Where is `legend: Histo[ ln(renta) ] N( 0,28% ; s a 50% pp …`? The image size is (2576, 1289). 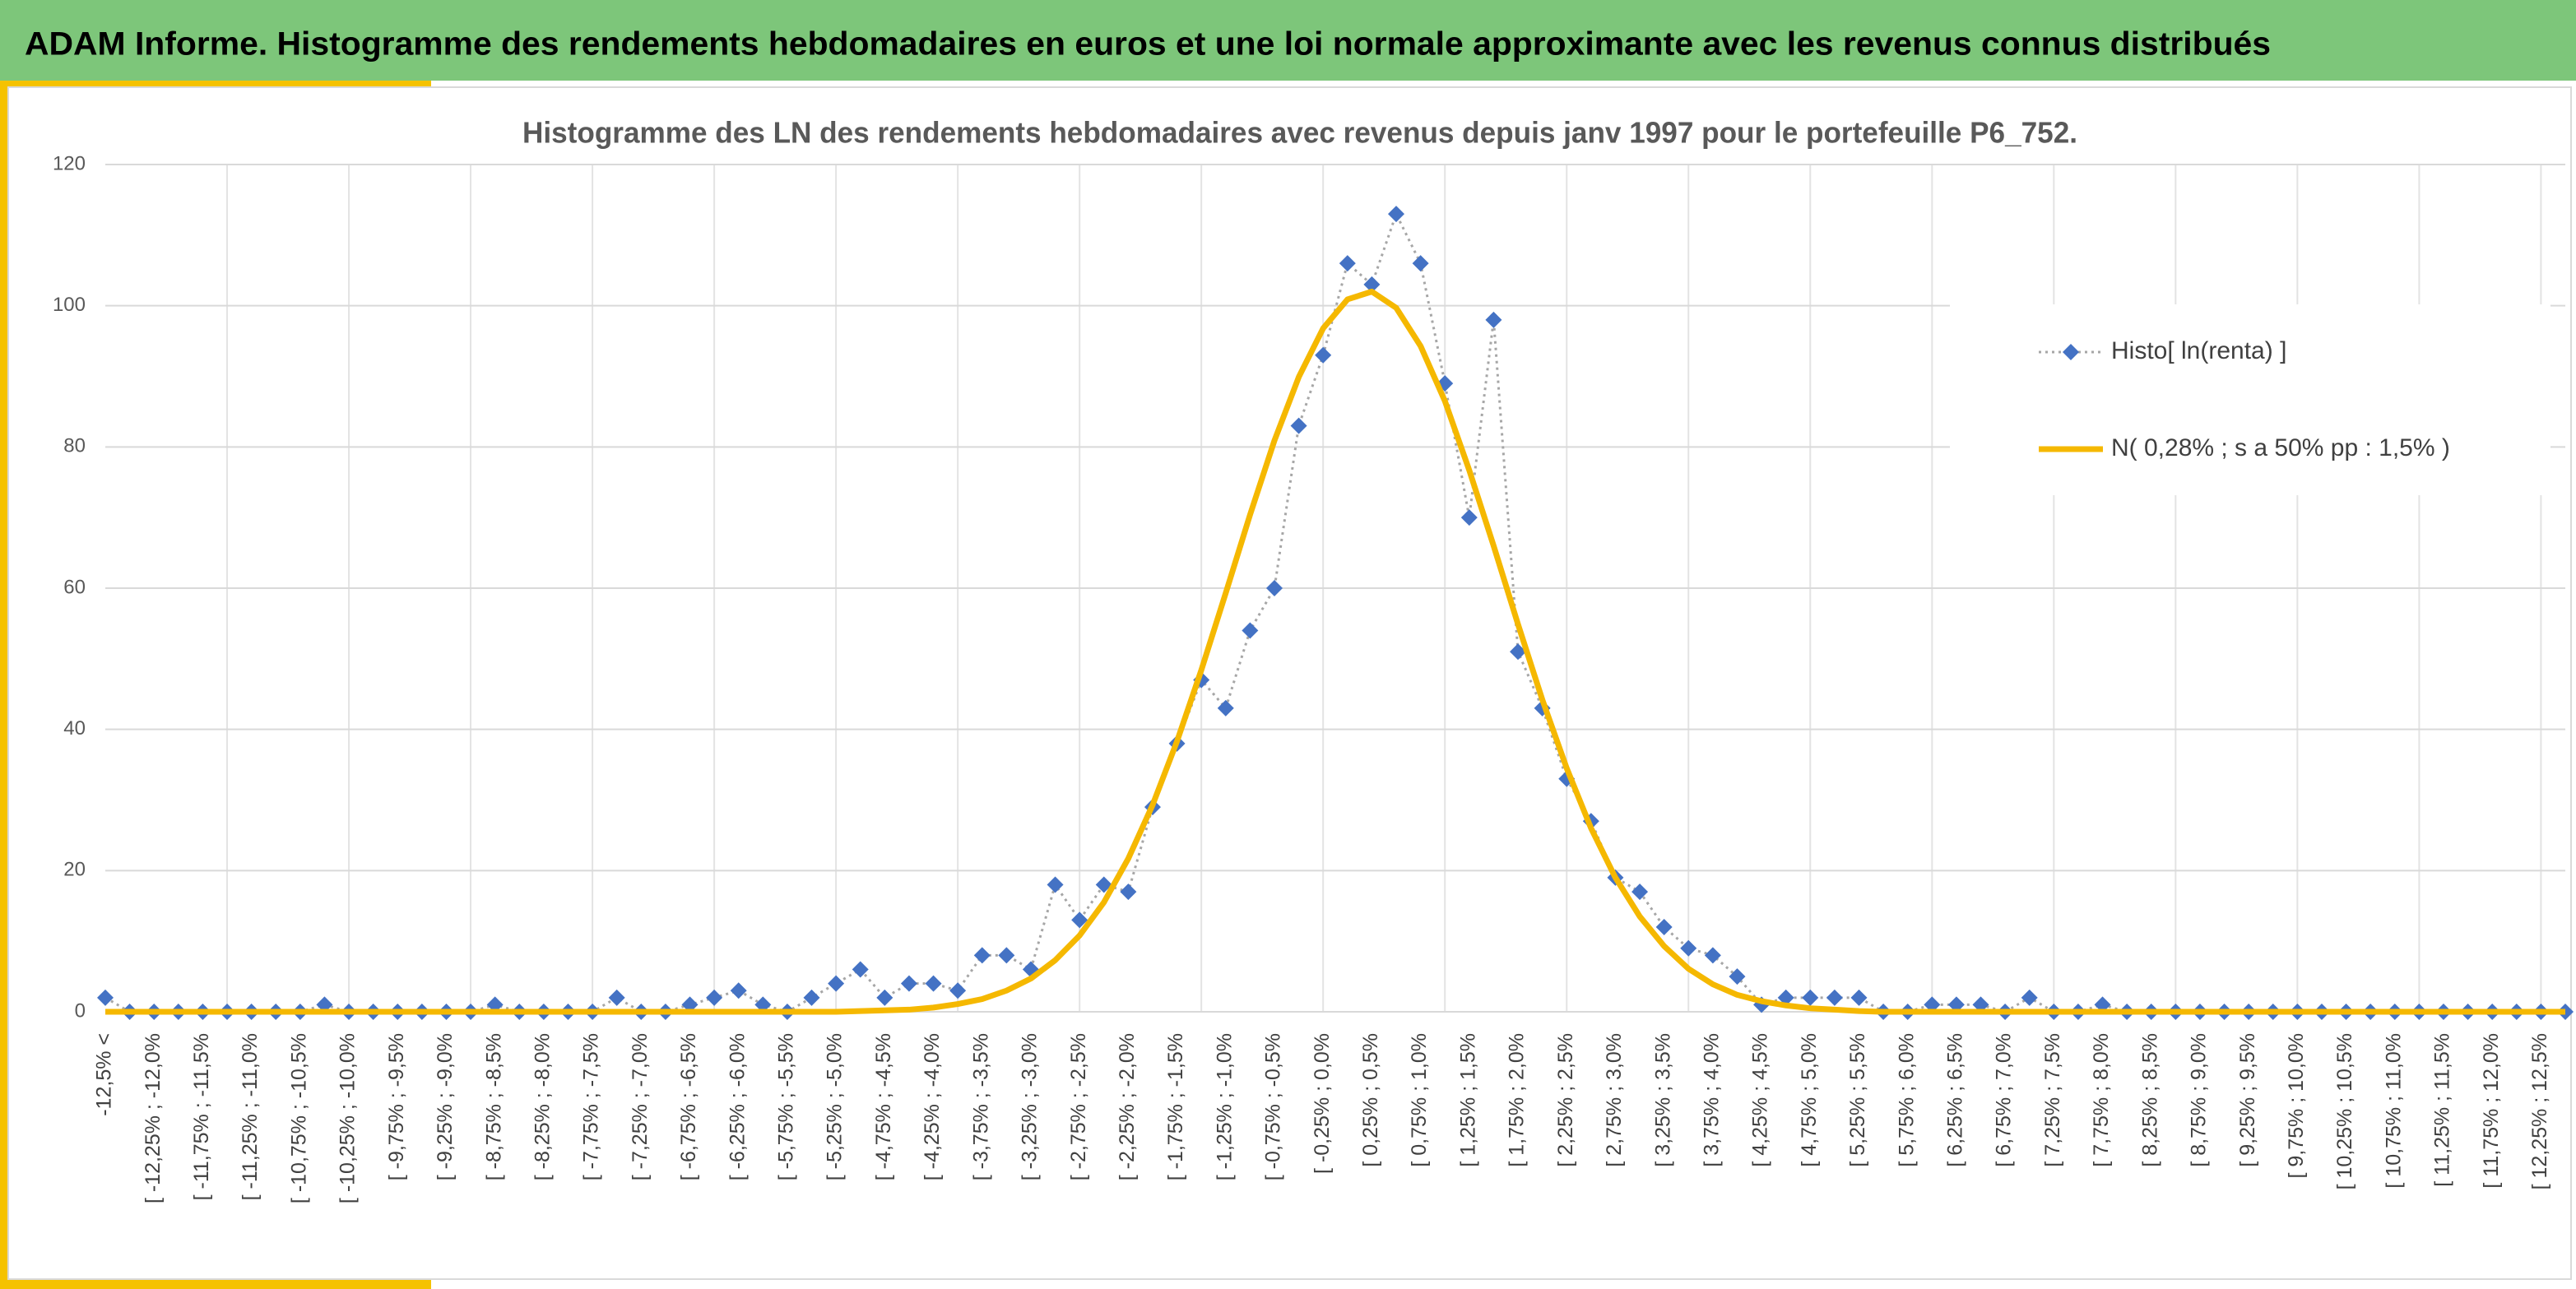
legend: Histo[ ln(renta) ] N( 0,28% ; s a 50% pp … is located at coordinates (2250, 399).